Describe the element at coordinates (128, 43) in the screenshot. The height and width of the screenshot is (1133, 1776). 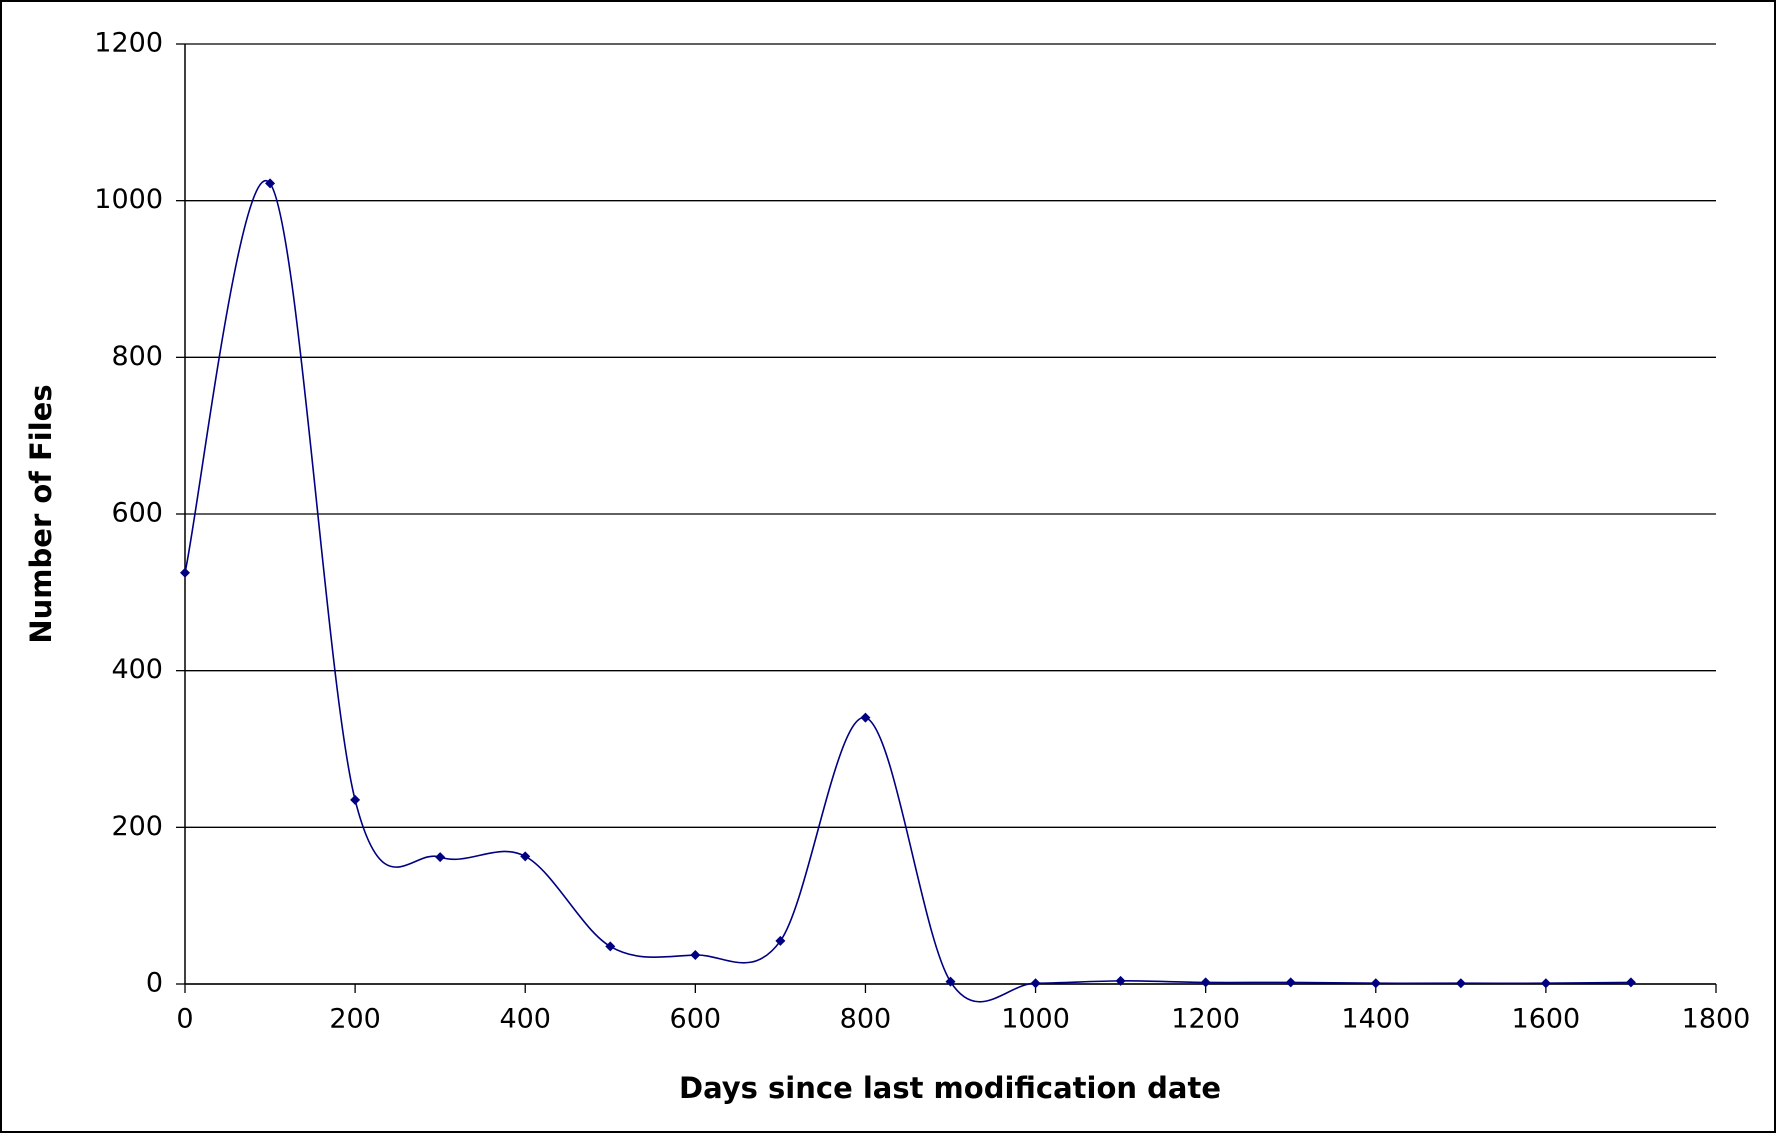
I see `y-tick-label: 1200` at that location.